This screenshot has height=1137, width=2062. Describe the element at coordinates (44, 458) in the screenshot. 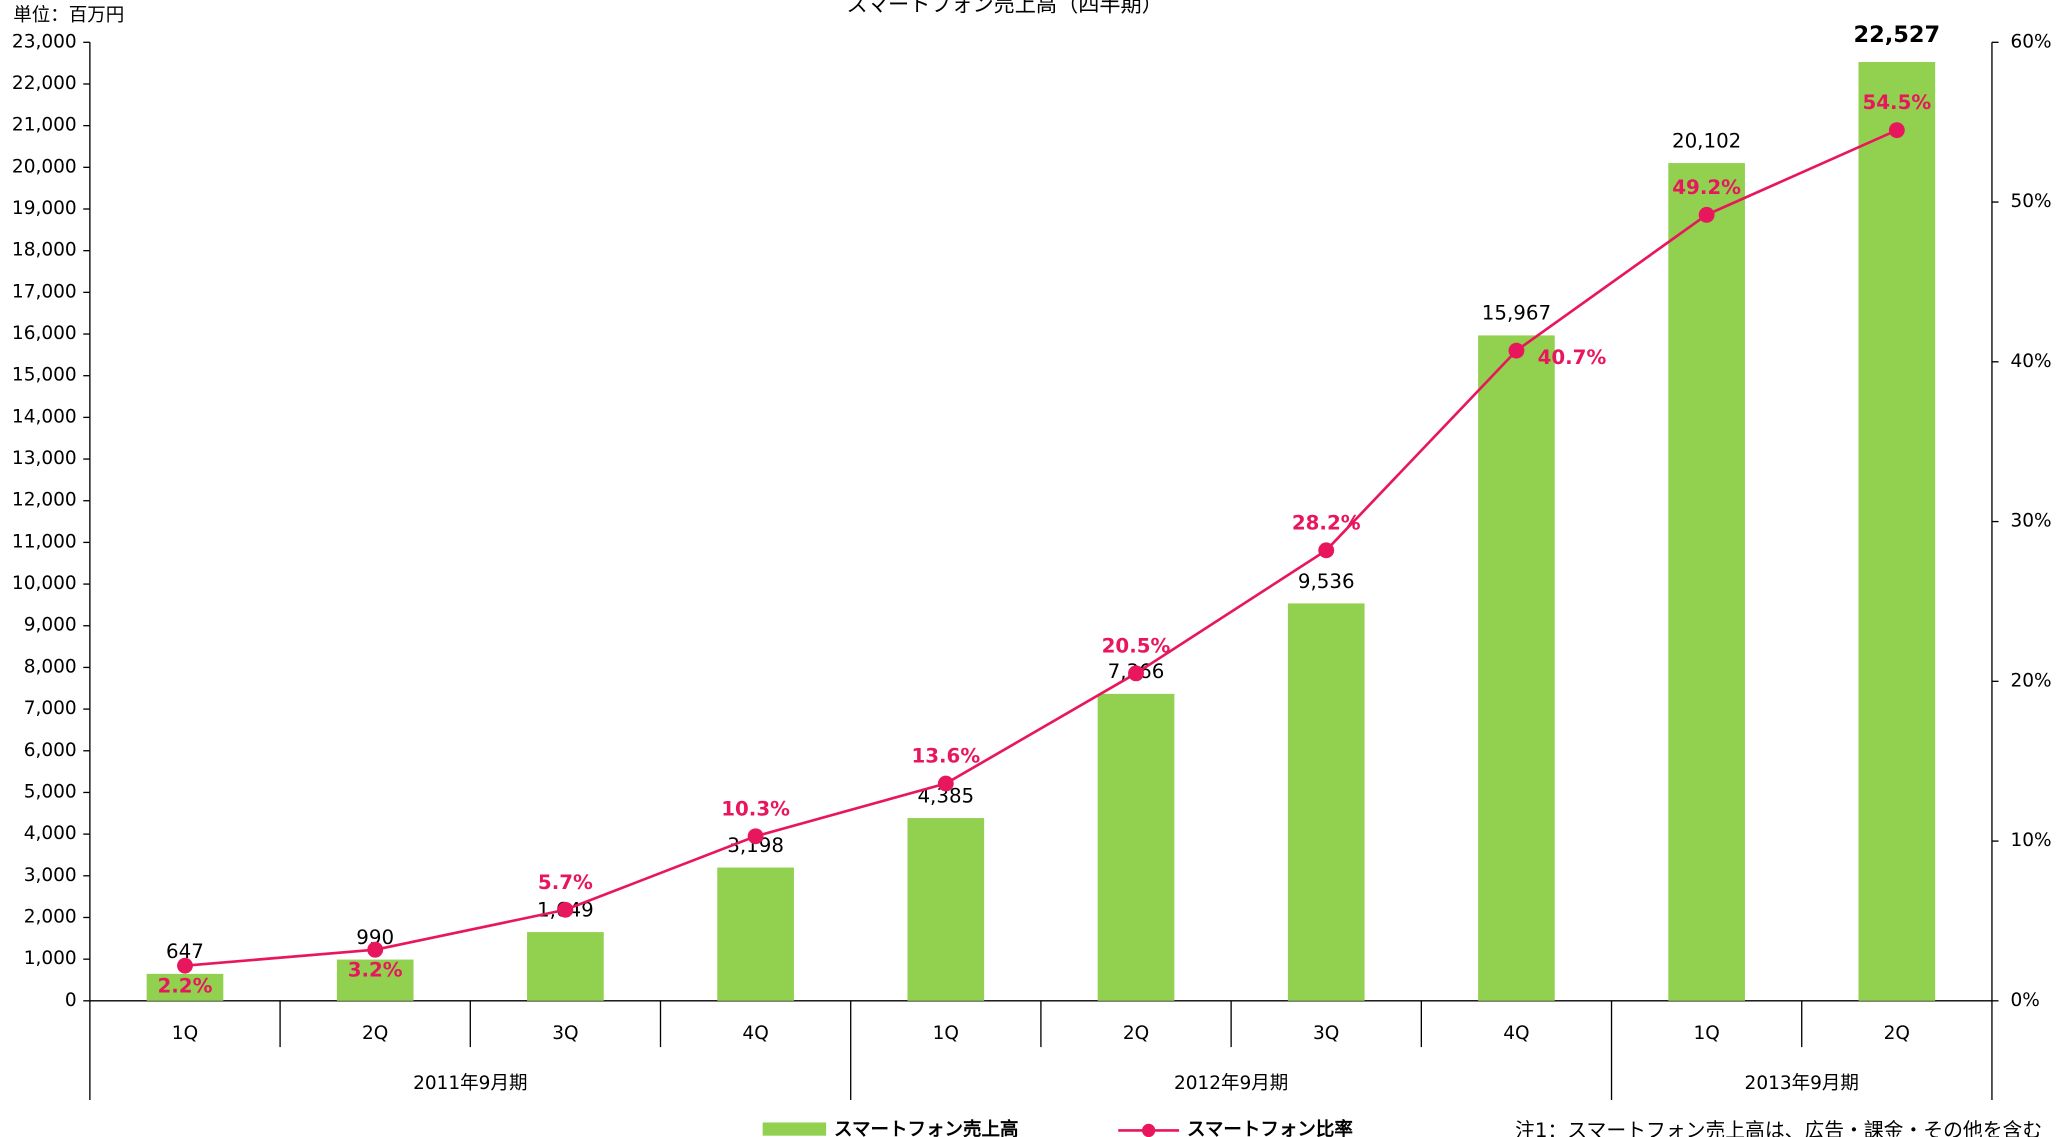

I see `y-tick-label: 13,000` at that location.